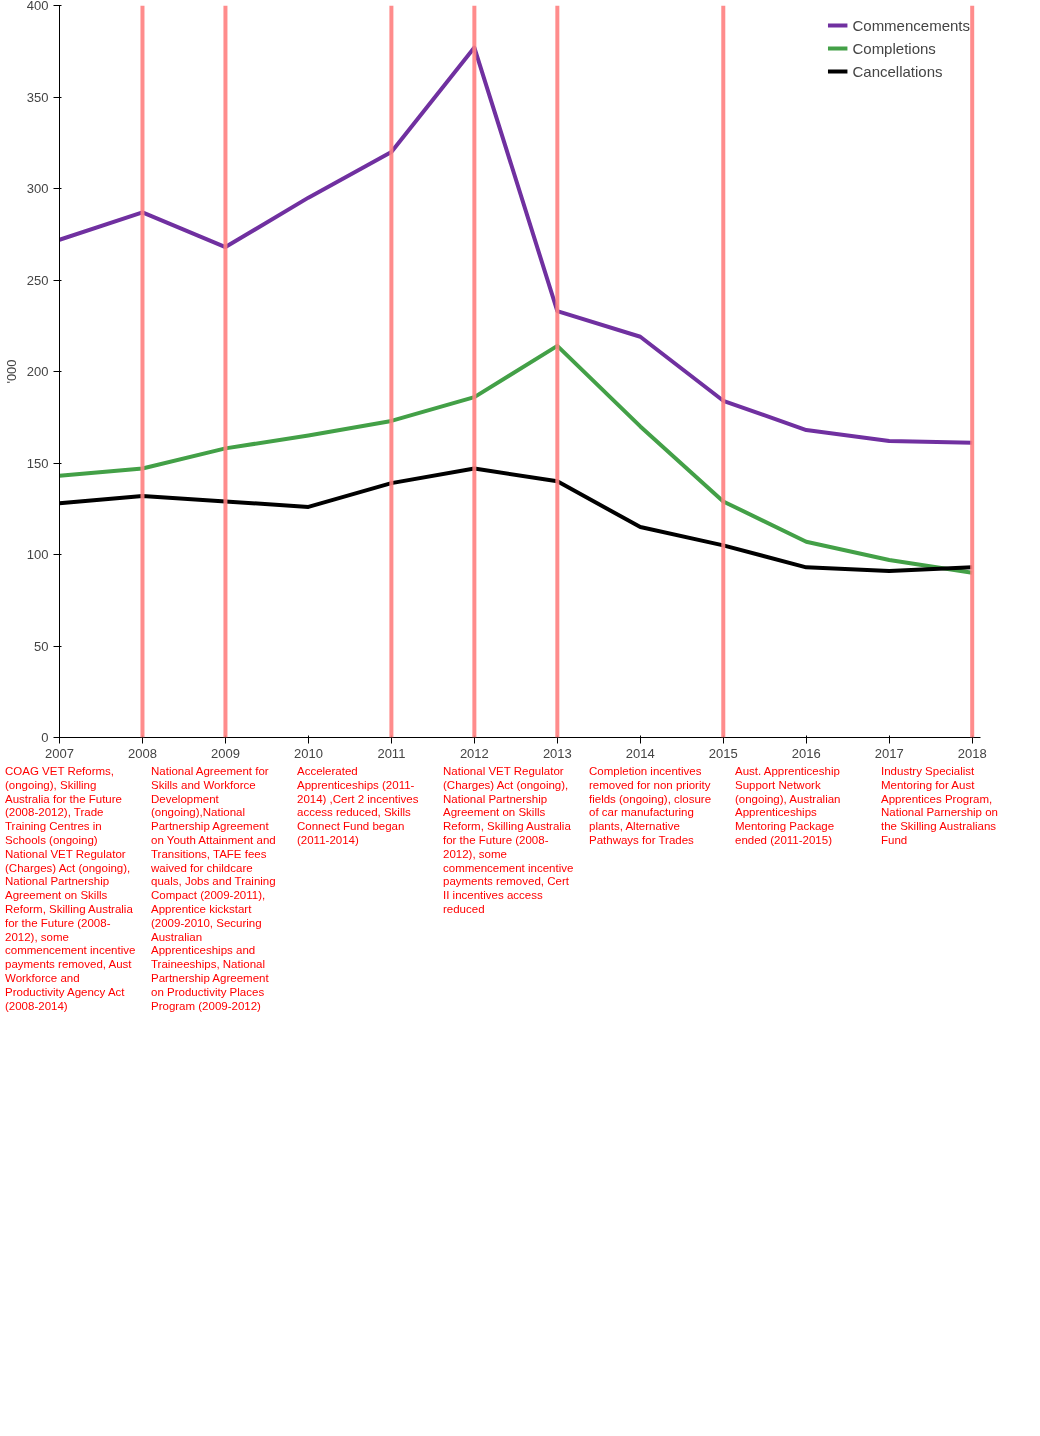 The image size is (1040, 1436). What do you see at coordinates (358, 806) in the screenshot?
I see `text: Accelerated Apprenticeships (2011-2014) ,Cert 2 incentives access reduced, Skills Connect Fund began (2011-2014)` at bounding box center [358, 806].